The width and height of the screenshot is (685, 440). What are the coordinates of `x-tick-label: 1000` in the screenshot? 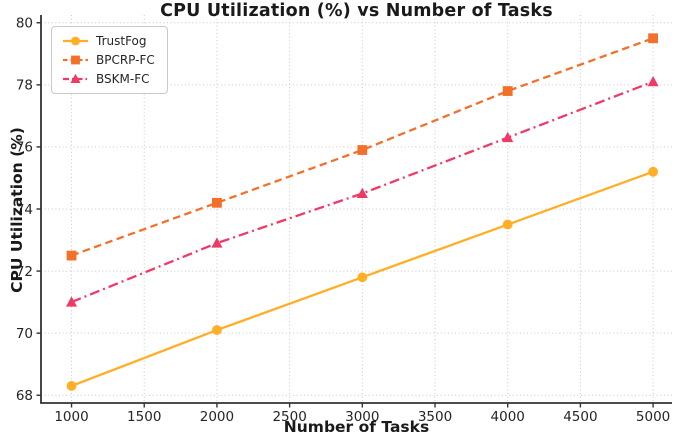 It's located at (71, 417).